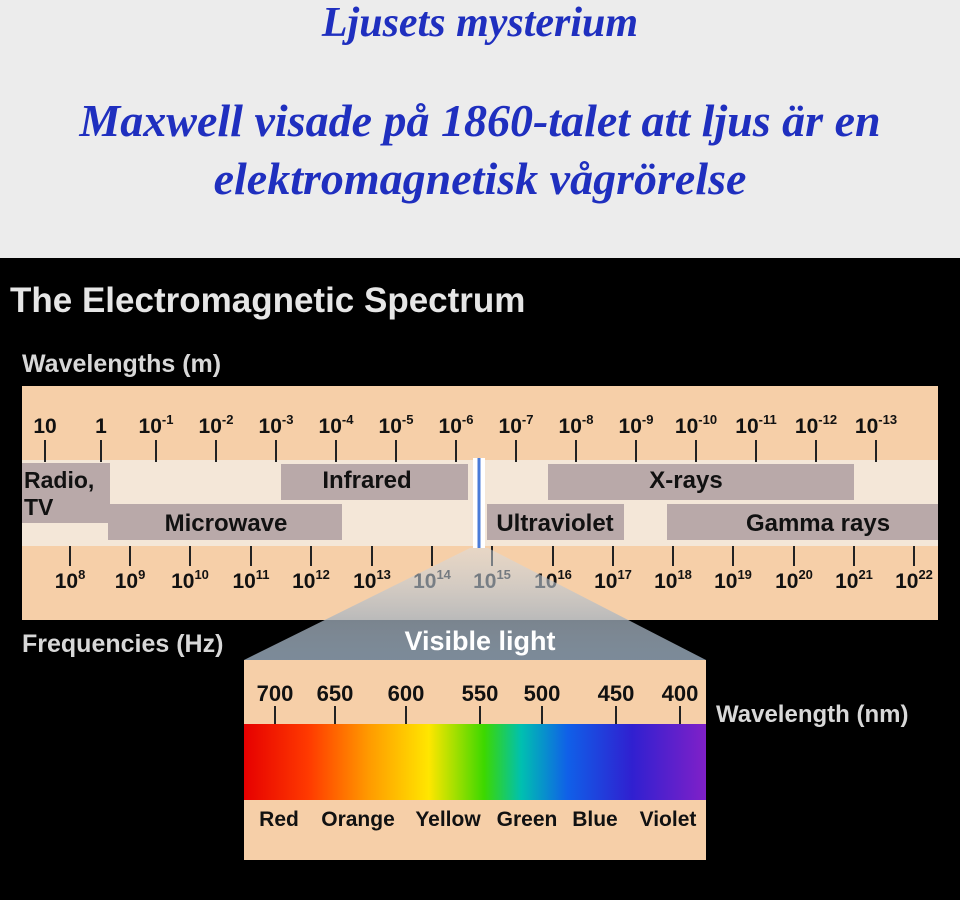 This screenshot has height=900, width=960. I want to click on microwave-label: Microwave, so click(226, 523).